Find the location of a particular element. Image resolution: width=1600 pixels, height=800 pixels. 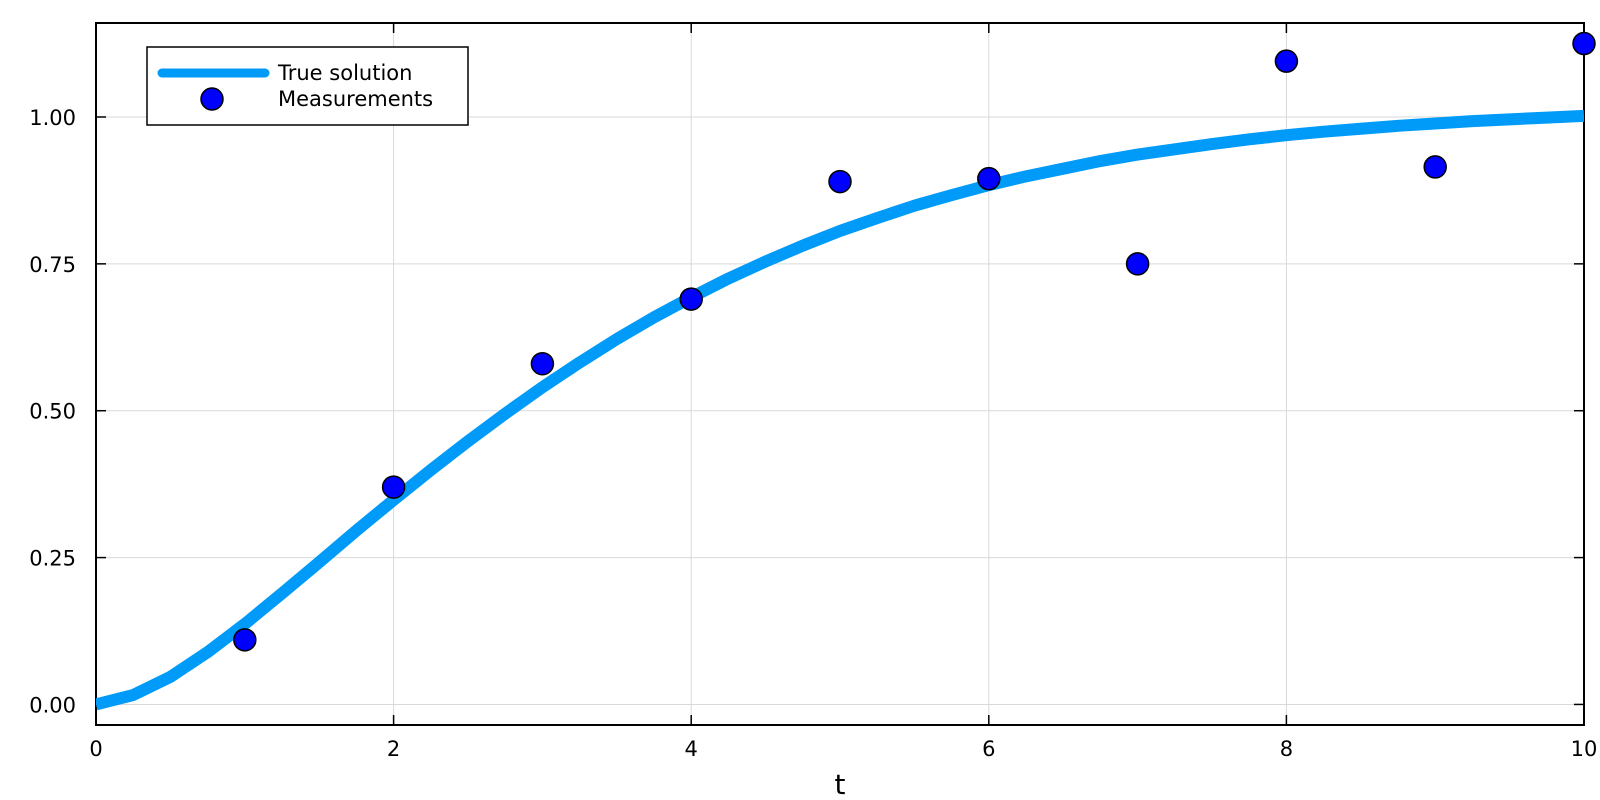

x-tick-label: 8 is located at coordinates (1286, 749).